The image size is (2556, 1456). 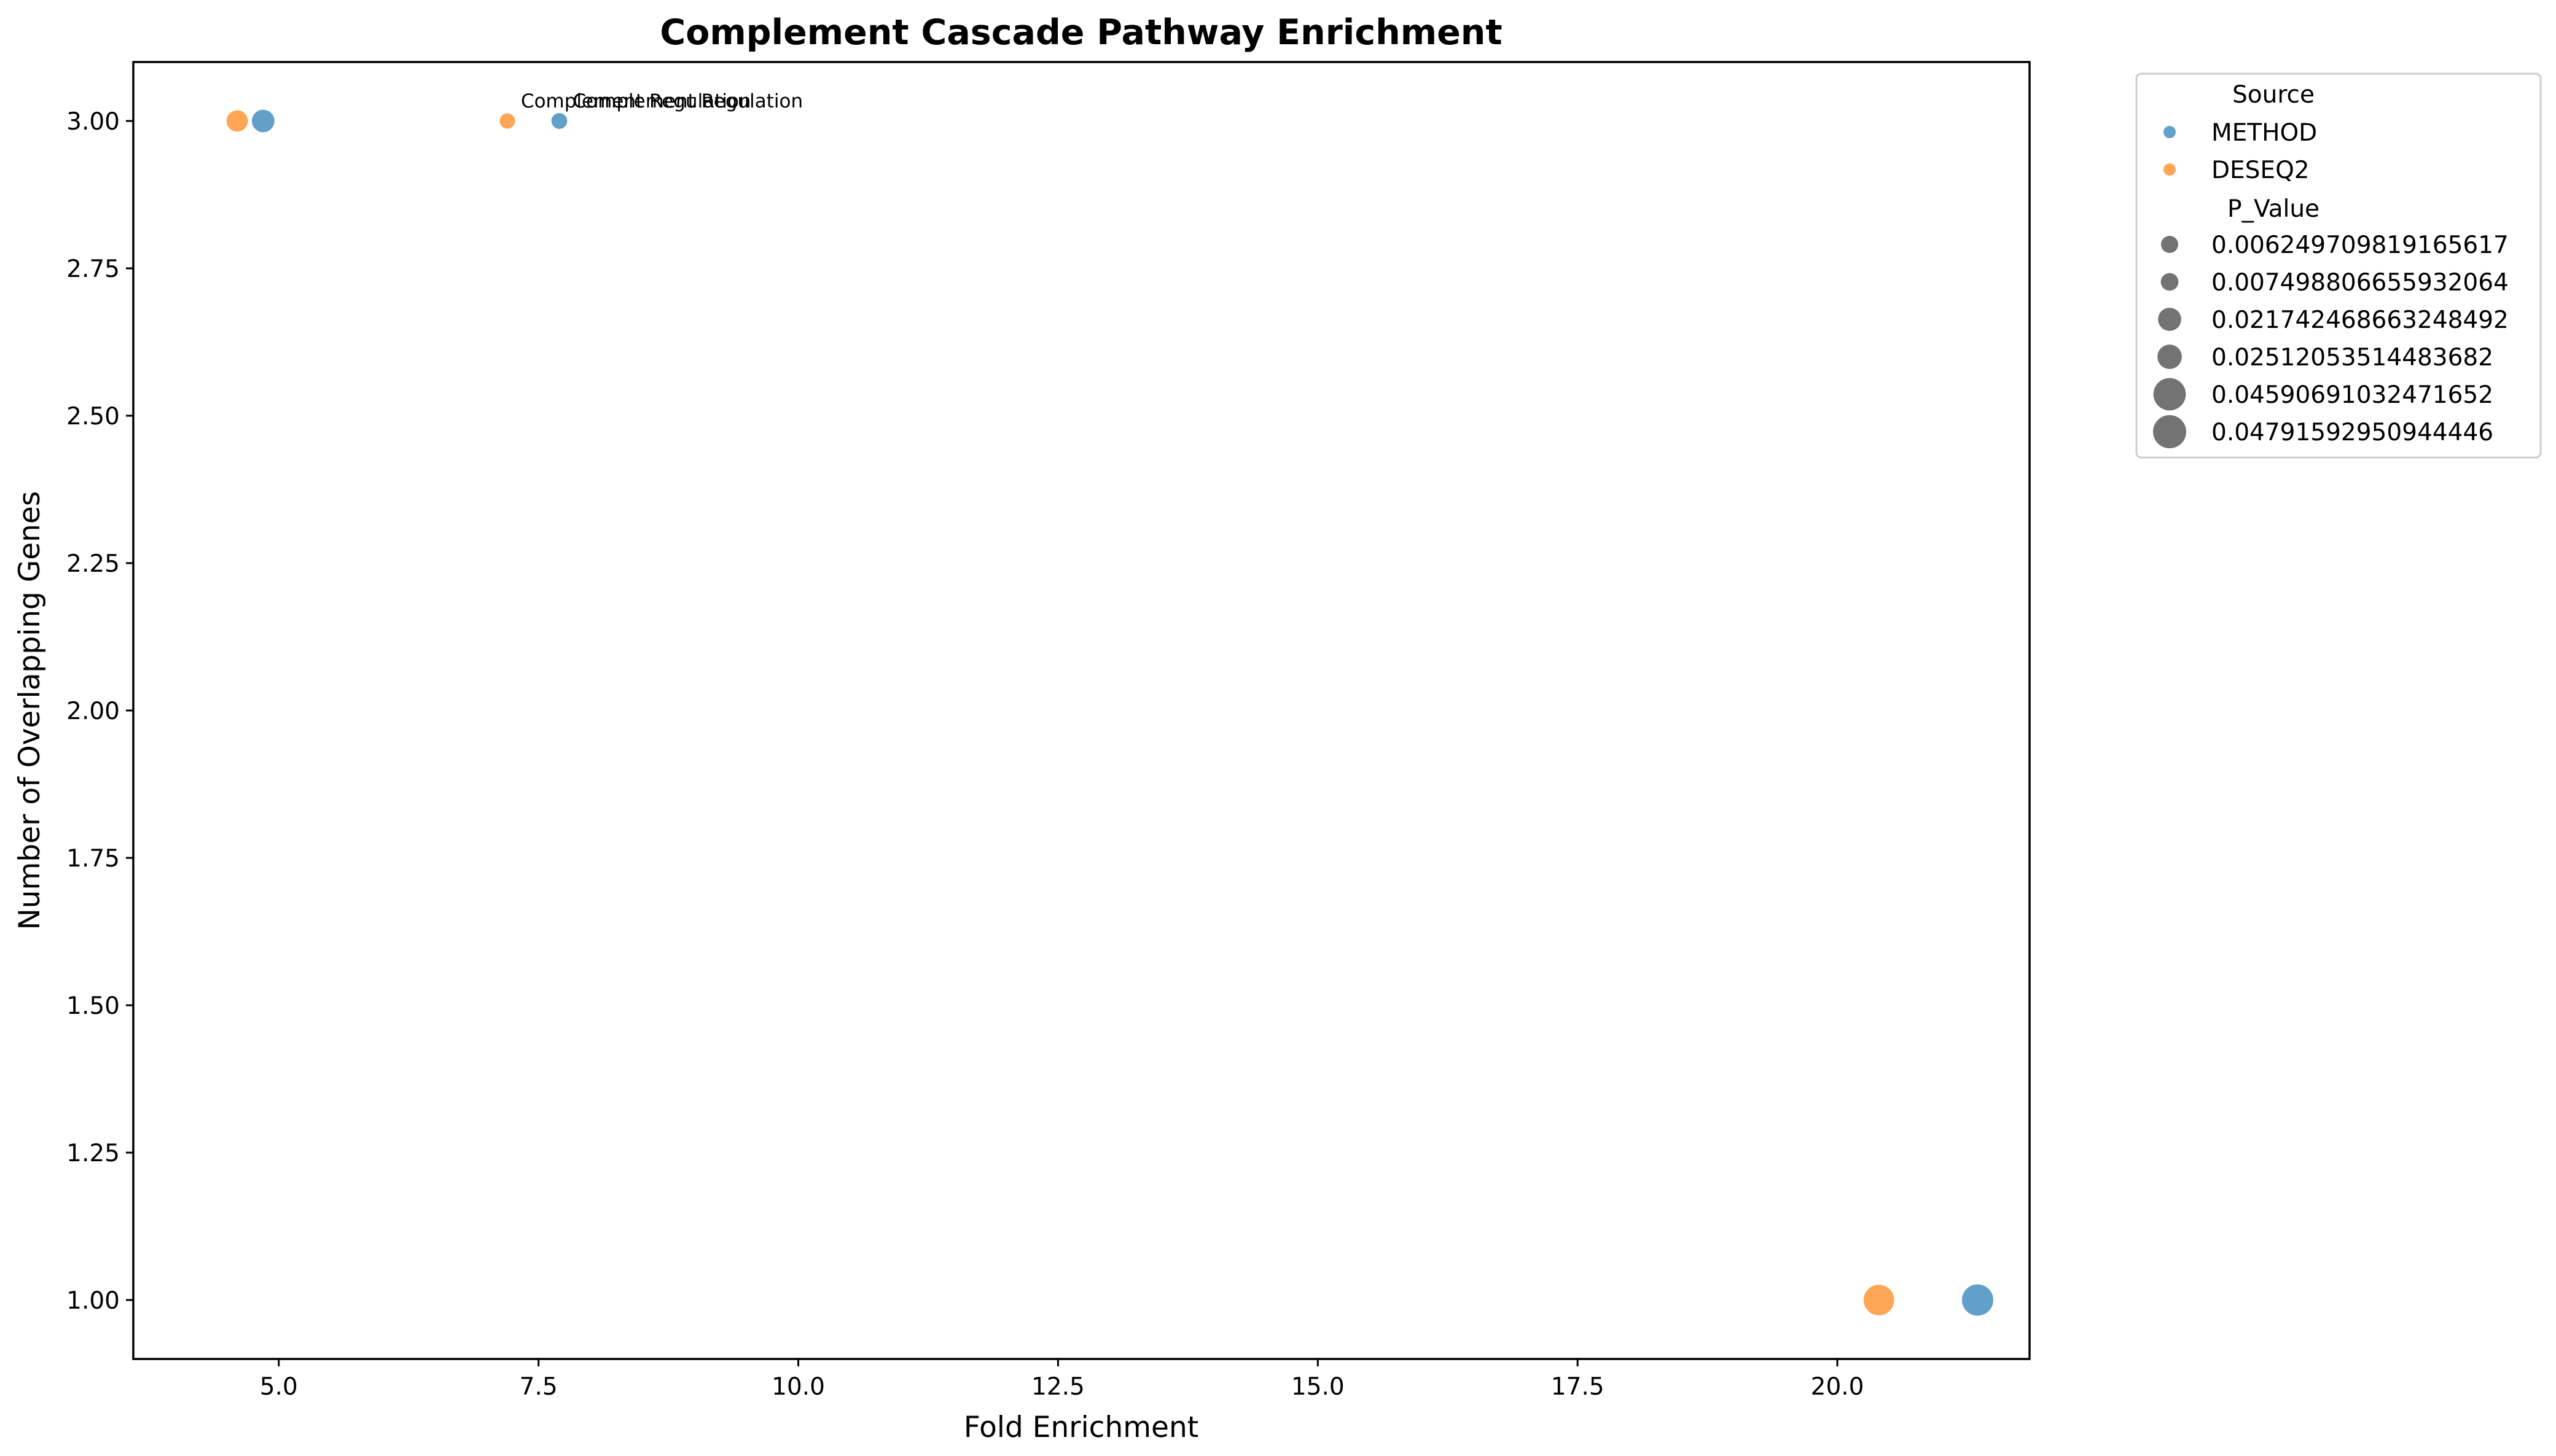 What do you see at coordinates (93, 269) in the screenshot?
I see `y-tick-label: 2.75` at bounding box center [93, 269].